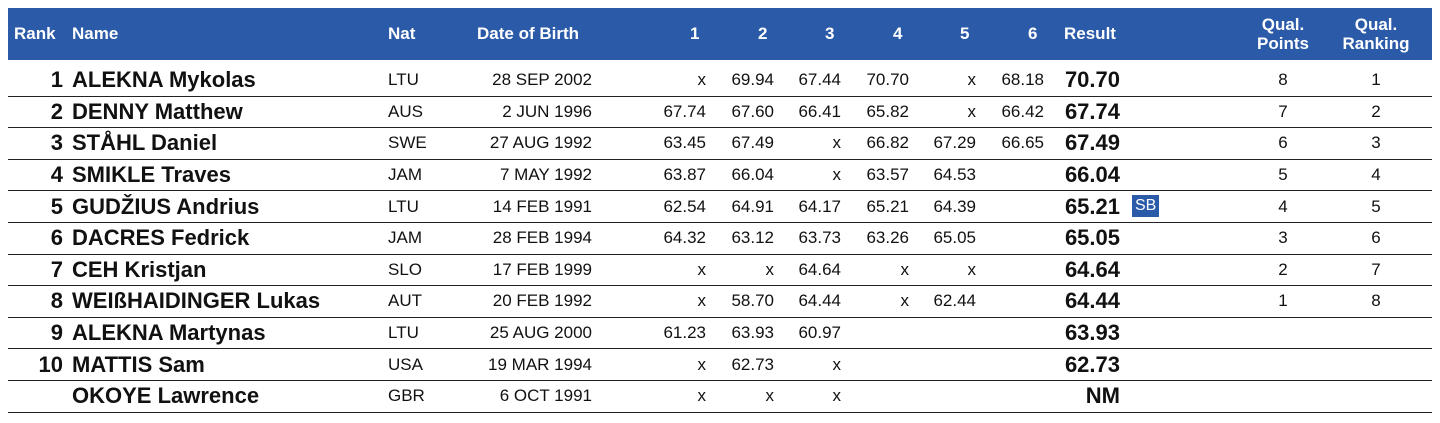  I want to click on row-nat: GBR, so click(406, 396).